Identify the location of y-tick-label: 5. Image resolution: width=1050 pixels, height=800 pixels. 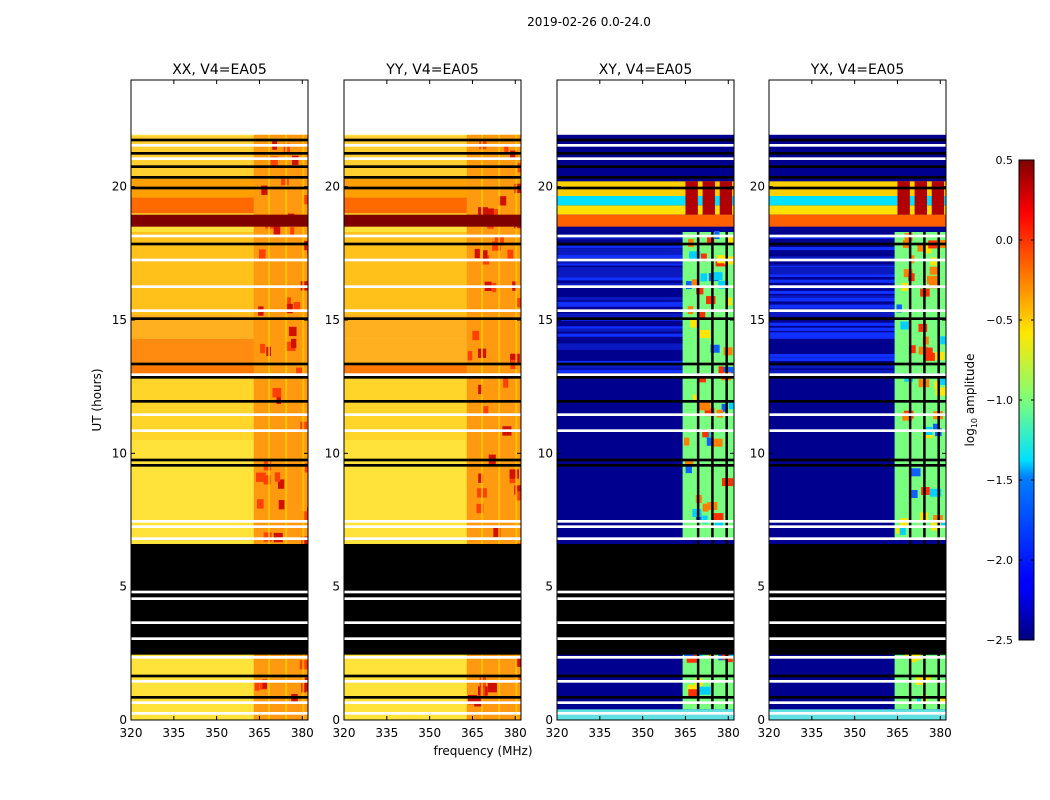
(336, 587).